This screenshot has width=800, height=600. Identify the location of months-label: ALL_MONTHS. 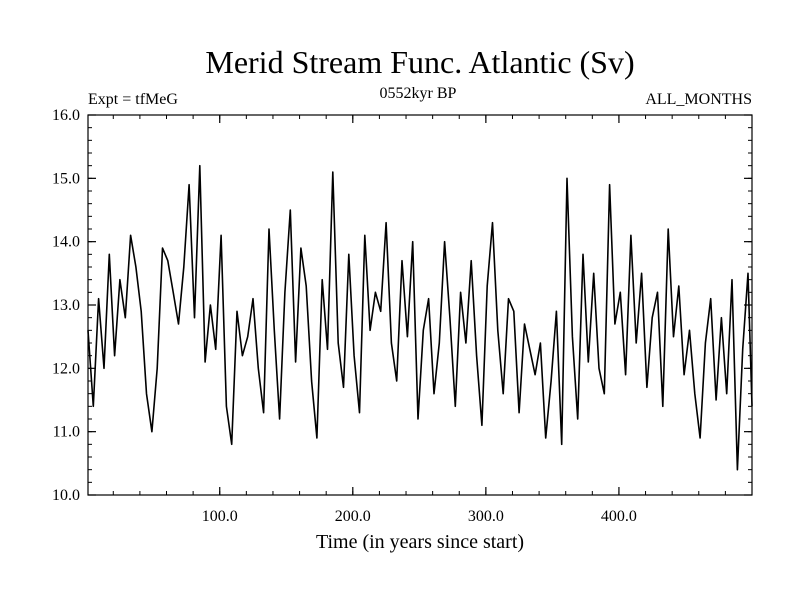
(698, 99).